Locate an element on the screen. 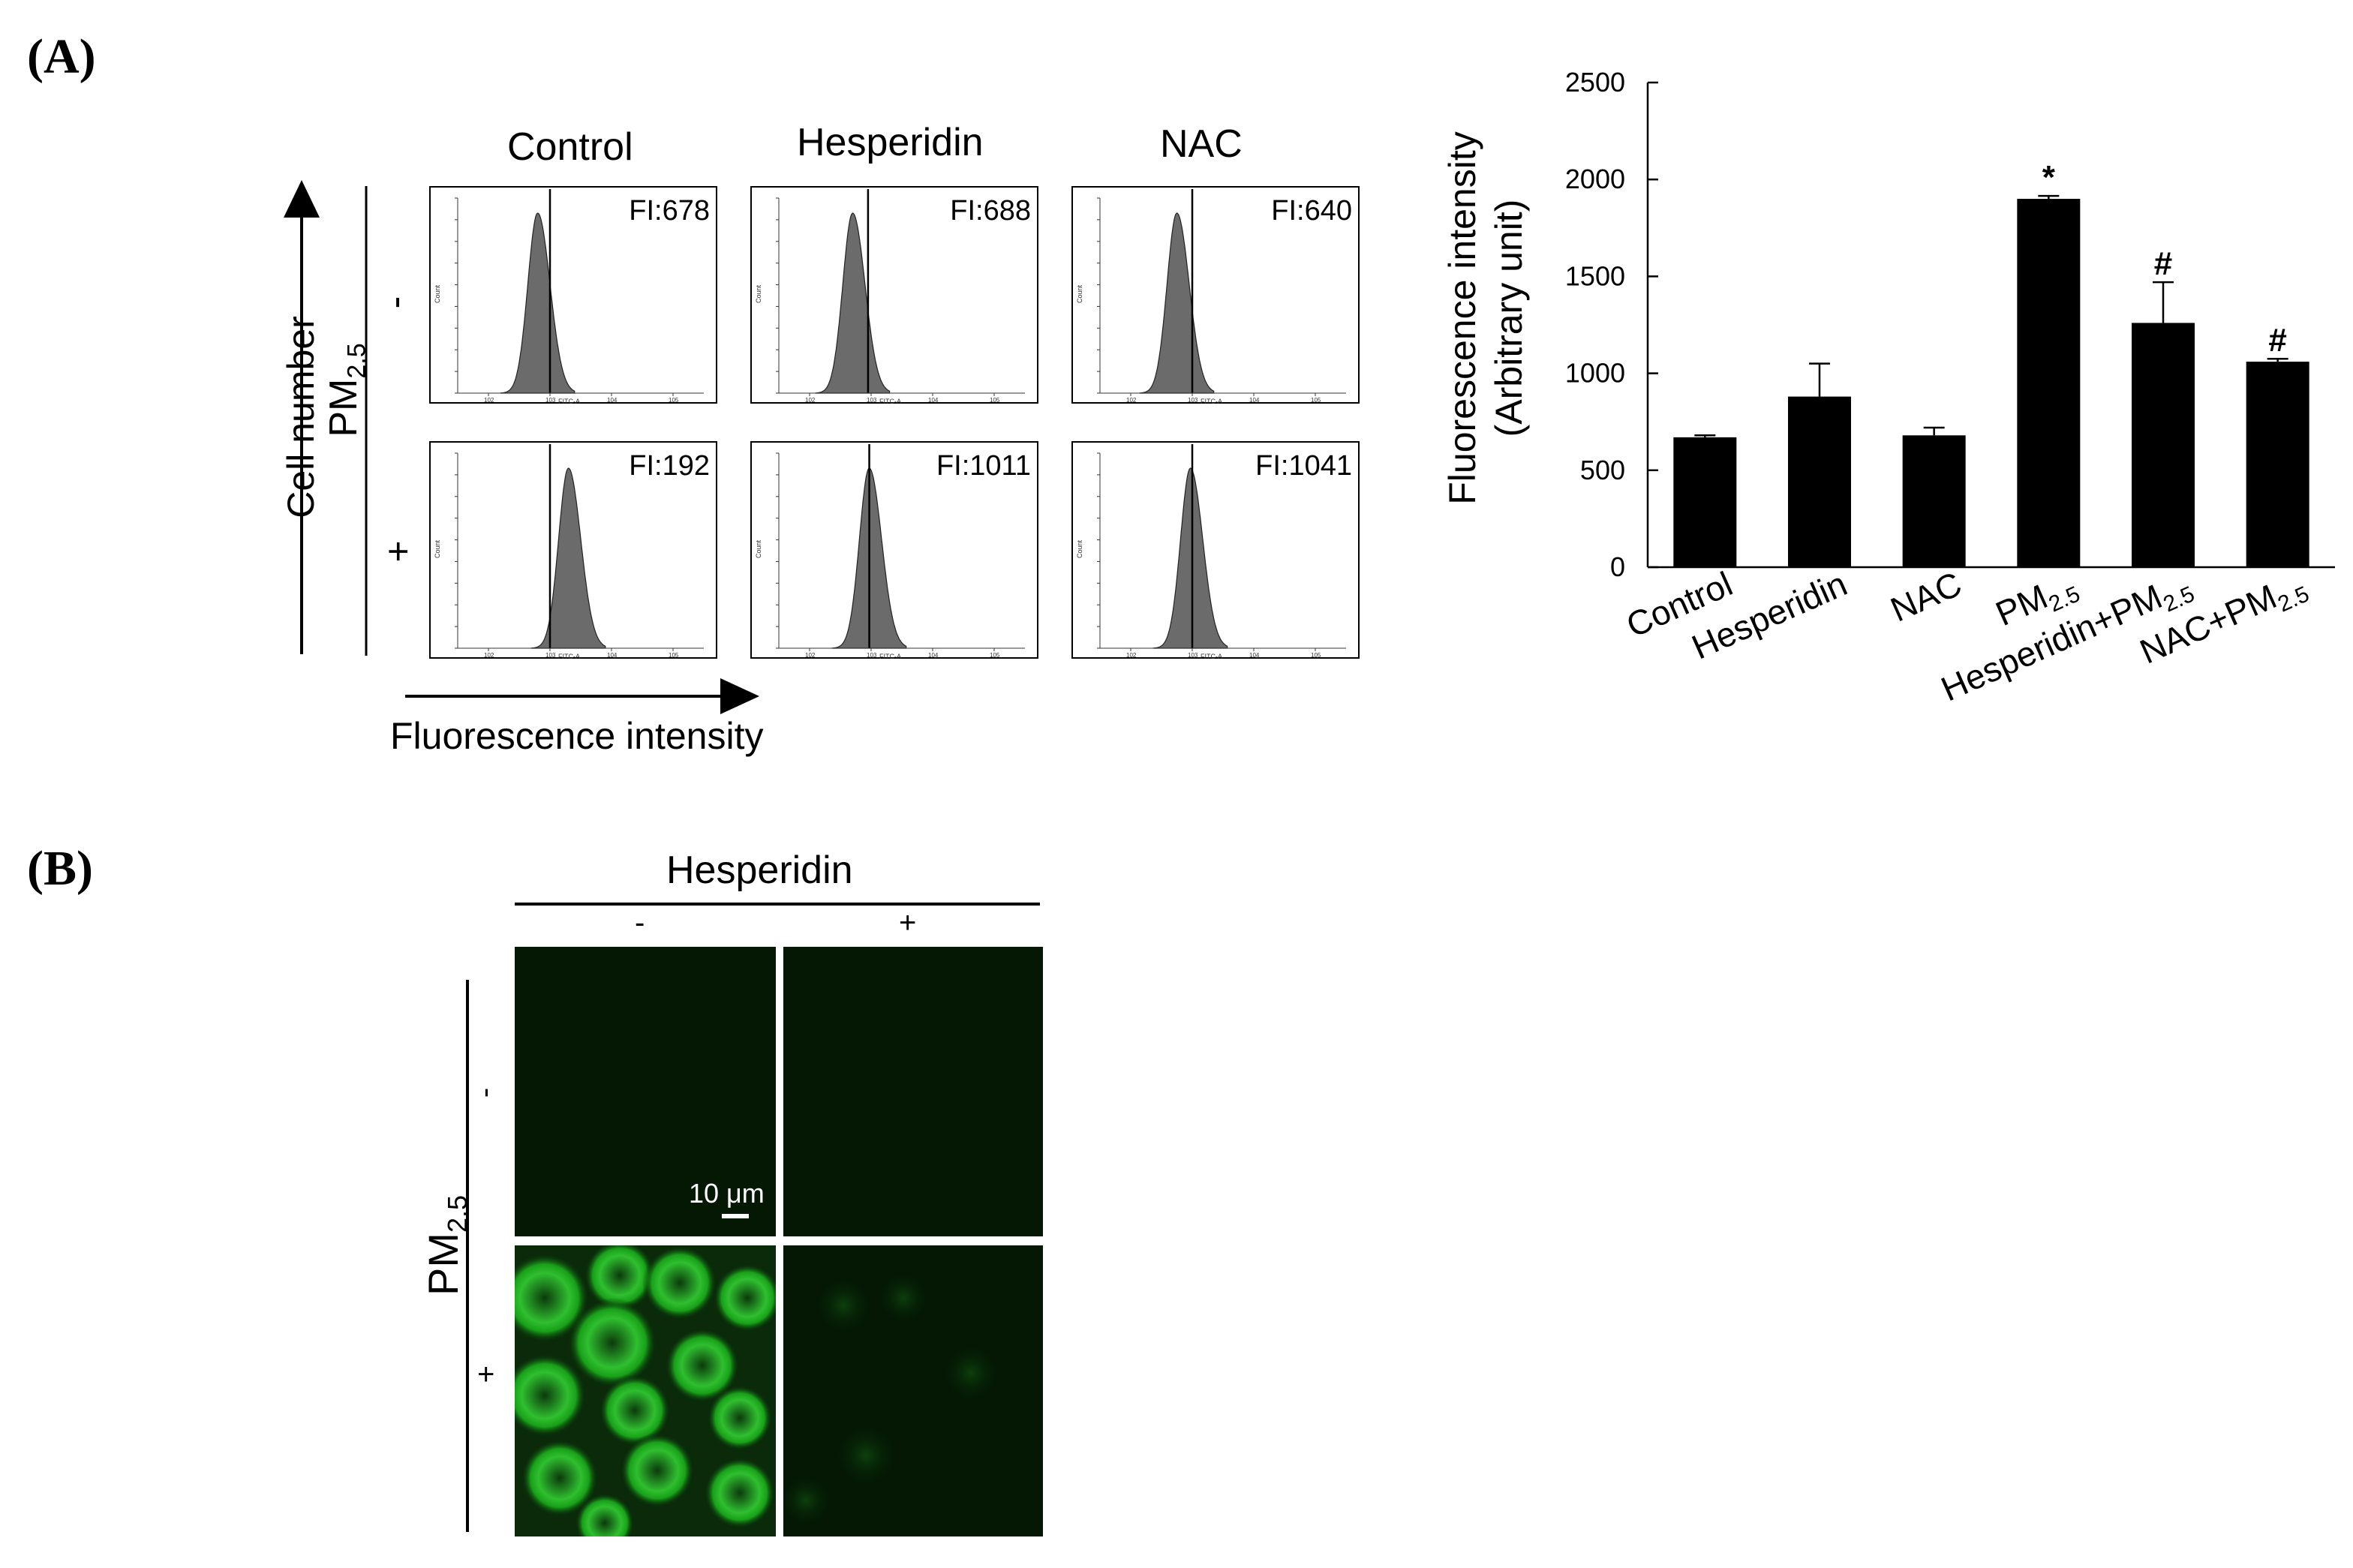  bar-y-tick-label: 2500 is located at coordinates (1595, 82).